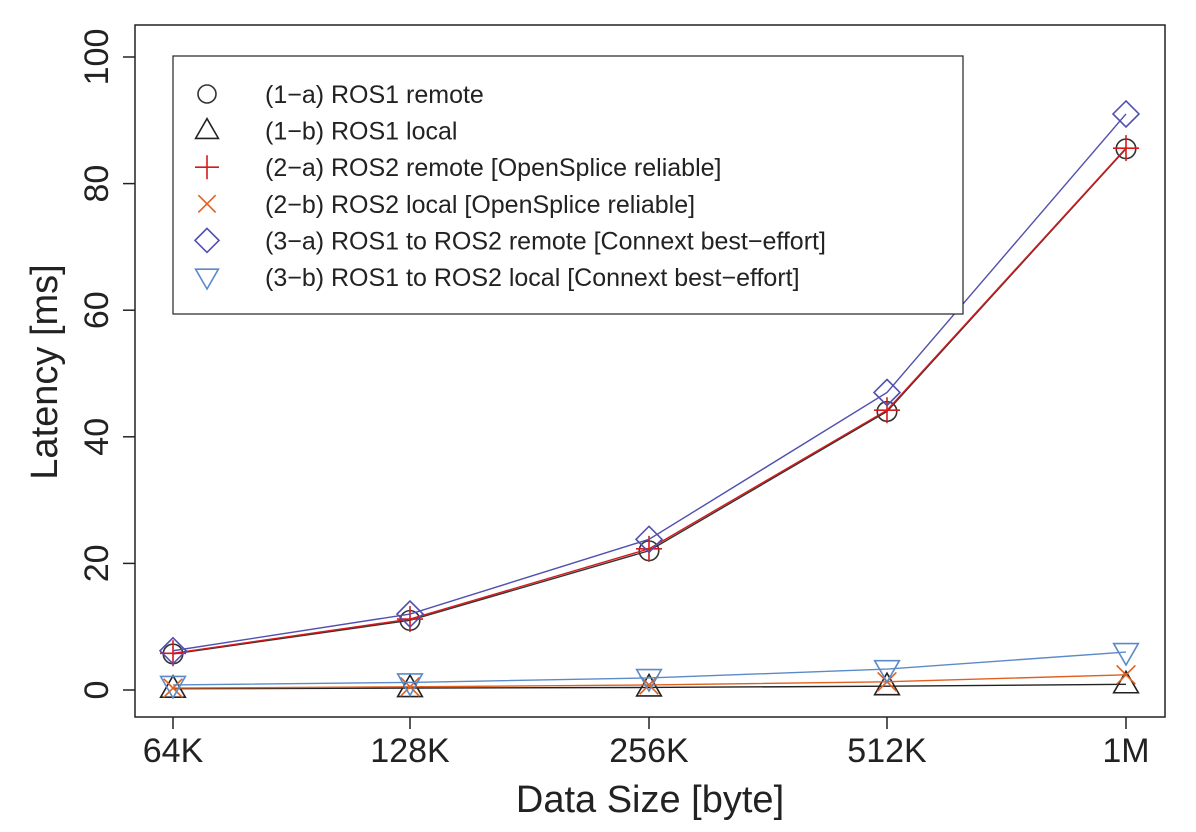 The height and width of the screenshot is (832, 1196). I want to click on y-axis: 0 20 40 60 80 100, so click(106, 364).